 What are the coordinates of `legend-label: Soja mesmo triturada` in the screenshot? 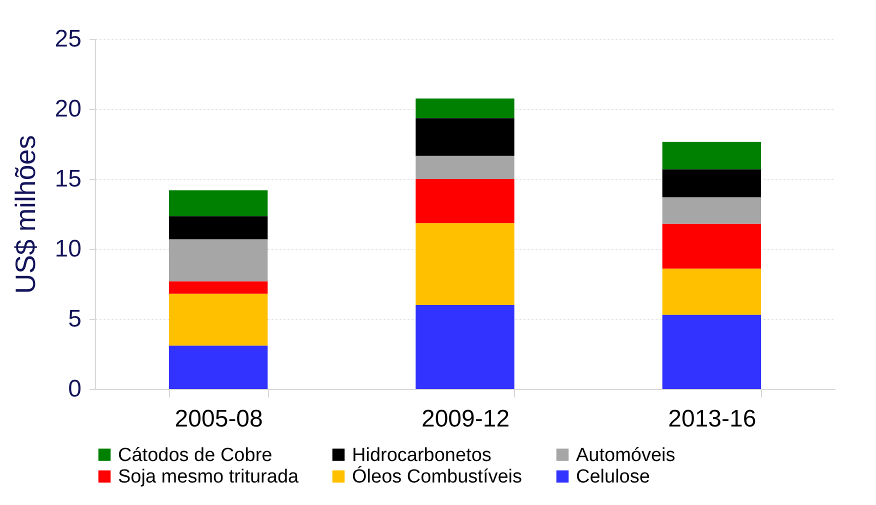 It's located at (209, 477).